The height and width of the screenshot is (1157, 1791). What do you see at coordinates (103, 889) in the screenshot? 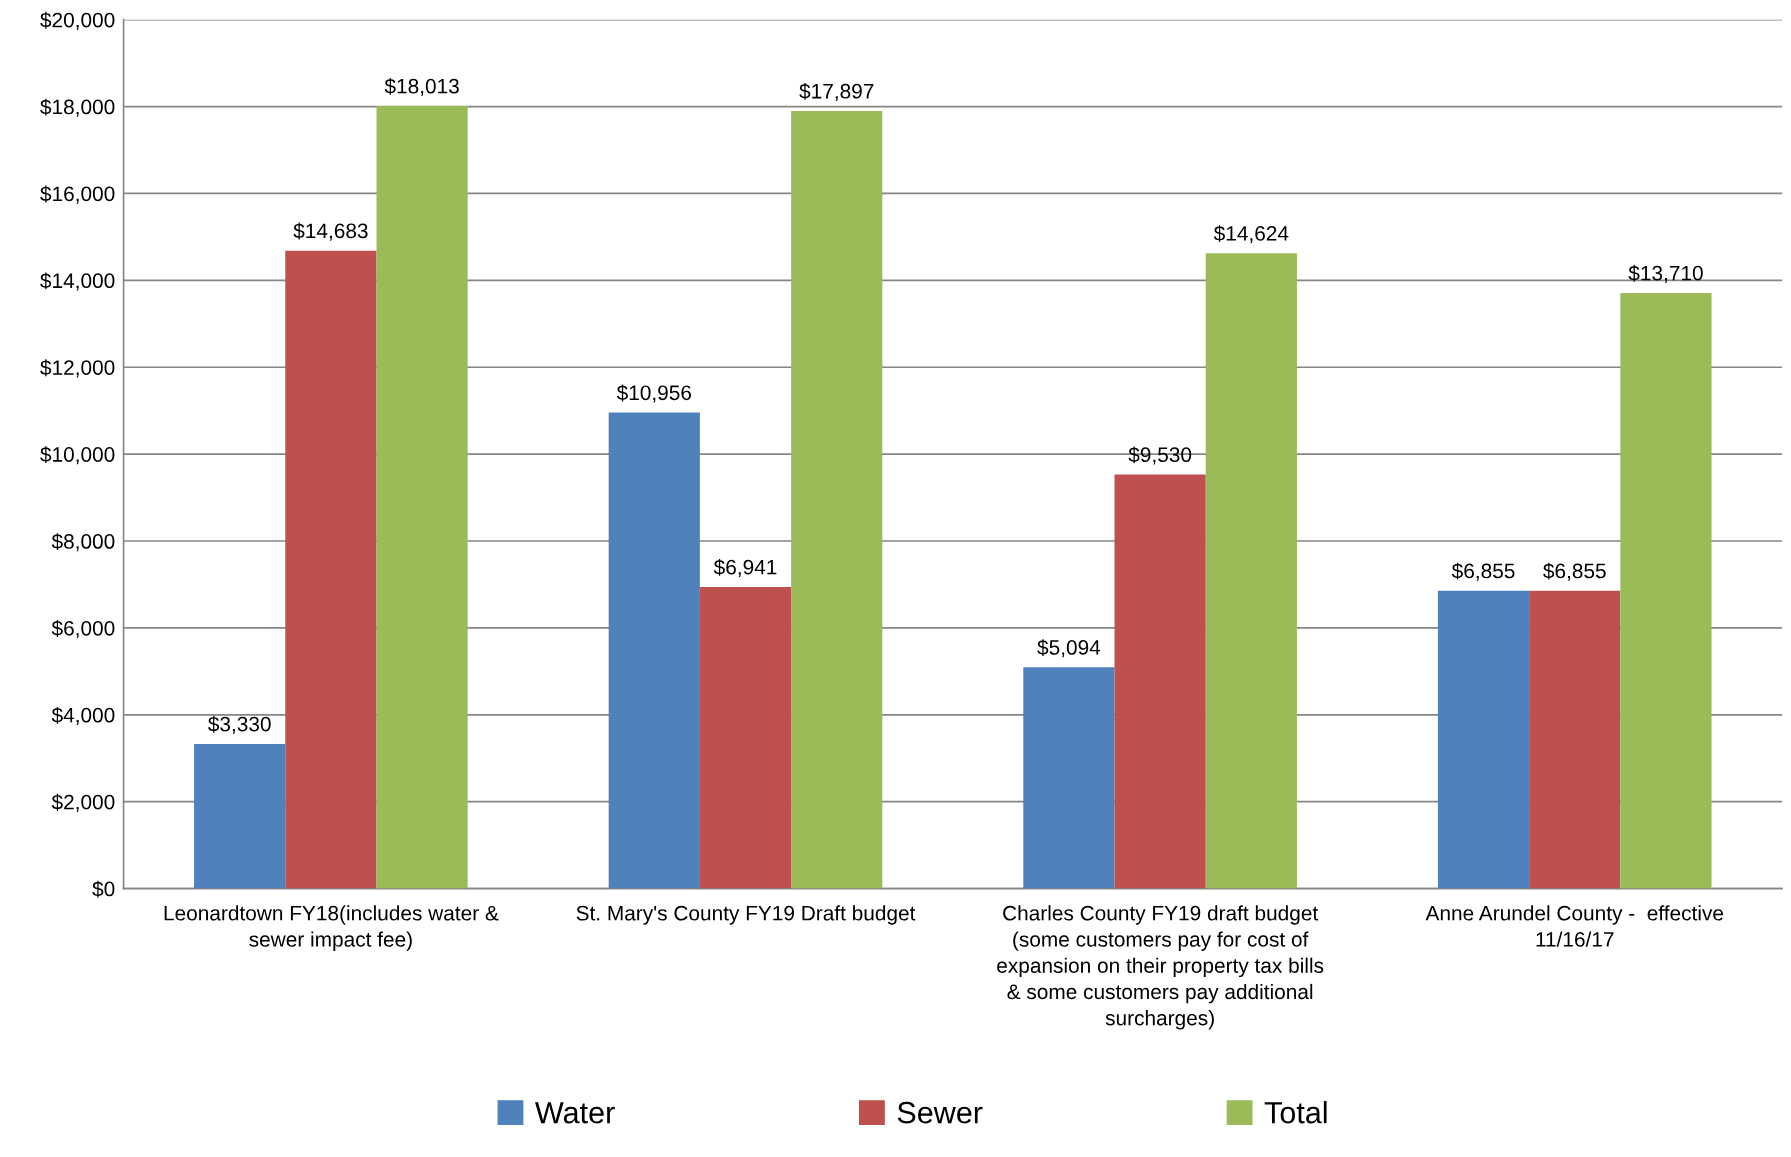
I see `y-tick-label: $0` at bounding box center [103, 889].